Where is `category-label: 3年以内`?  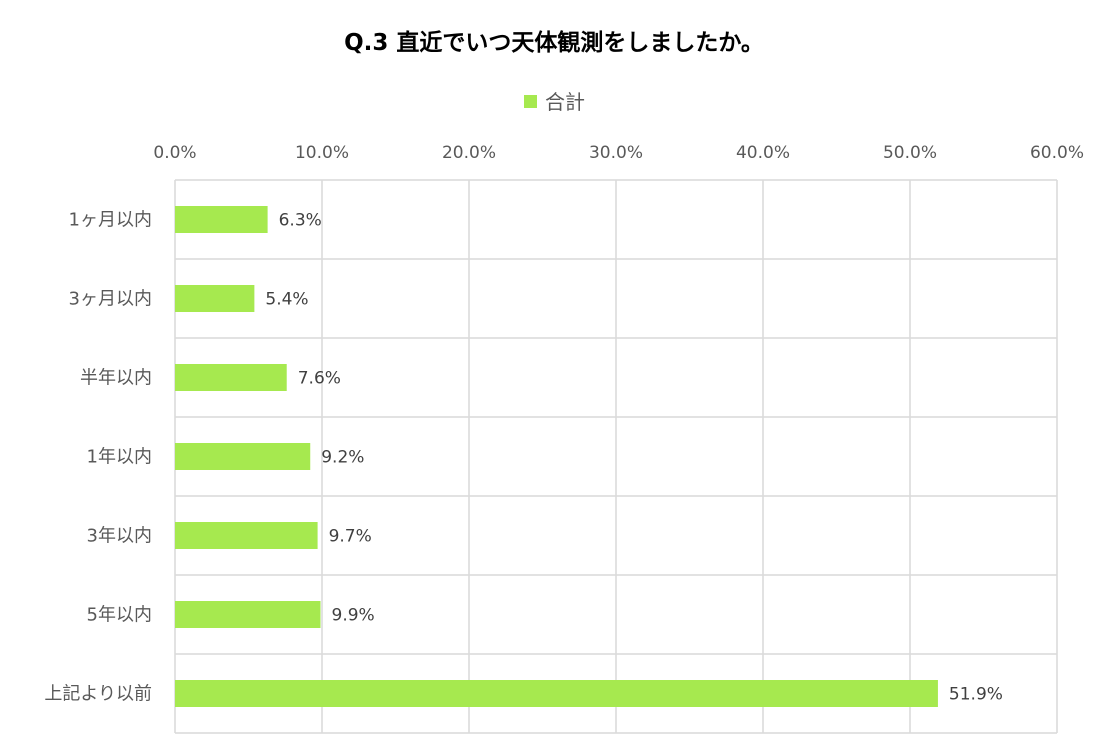
category-label: 3年以内 is located at coordinates (119, 536).